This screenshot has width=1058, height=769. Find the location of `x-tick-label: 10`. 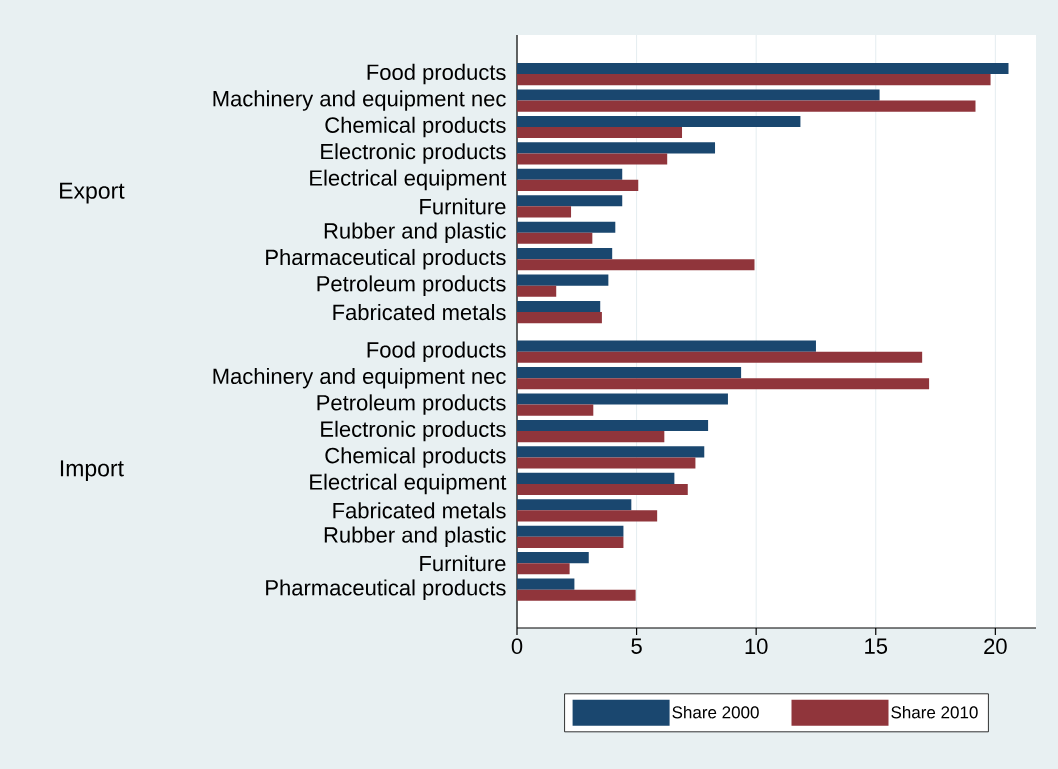

x-tick-label: 10 is located at coordinates (756, 646).